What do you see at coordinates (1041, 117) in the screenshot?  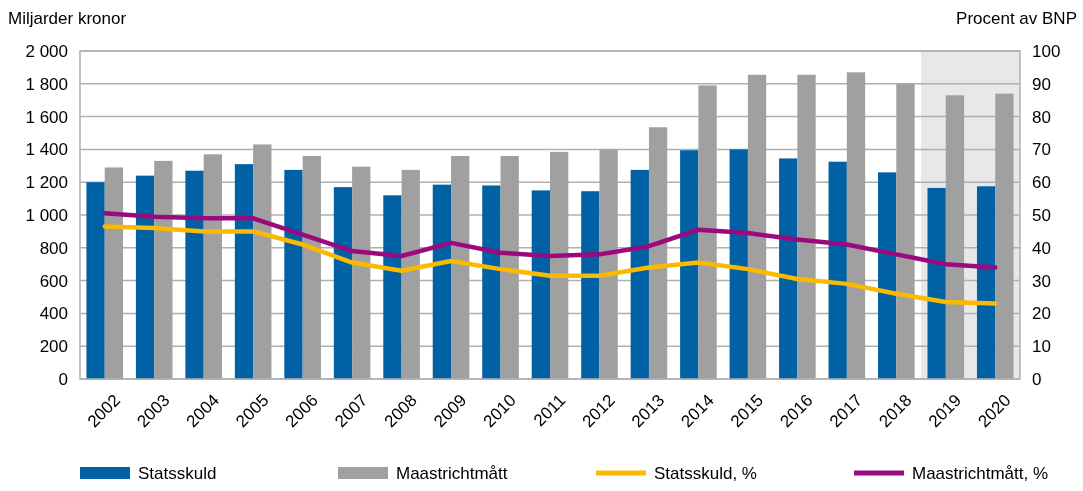 I see `y2-tick-label: 80` at bounding box center [1041, 117].